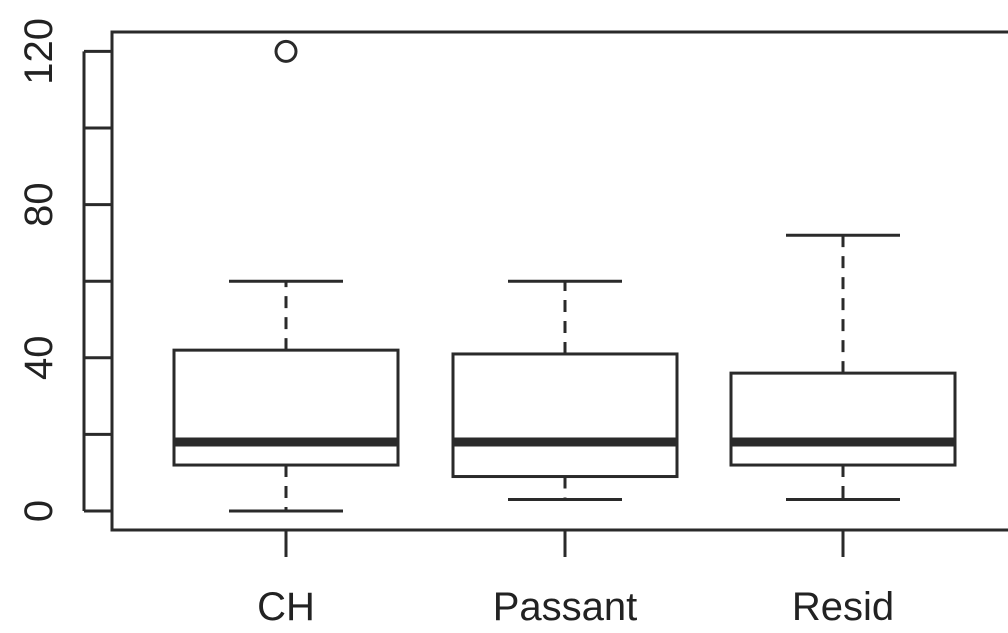 The width and height of the screenshot is (1008, 633). What do you see at coordinates (286, 607) in the screenshot?
I see `x-tick-label: CH` at bounding box center [286, 607].